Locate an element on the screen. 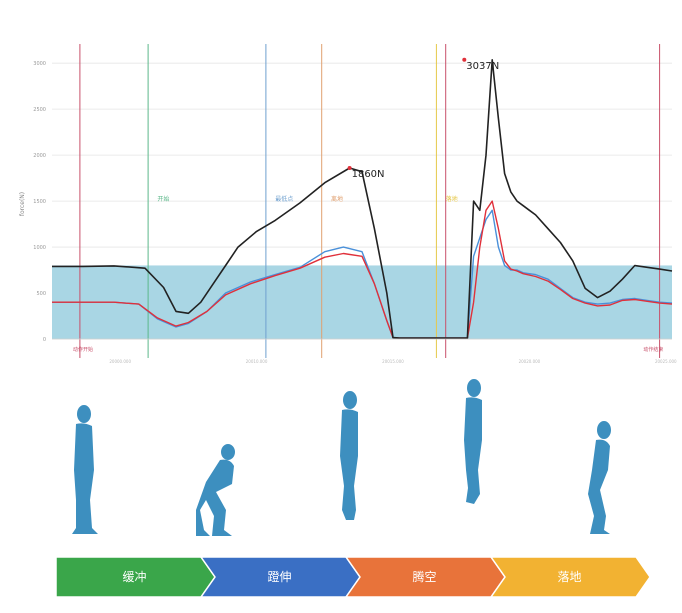 The height and width of the screenshot is (613, 682). x-tick-label: 20010.000 is located at coordinates (257, 361).